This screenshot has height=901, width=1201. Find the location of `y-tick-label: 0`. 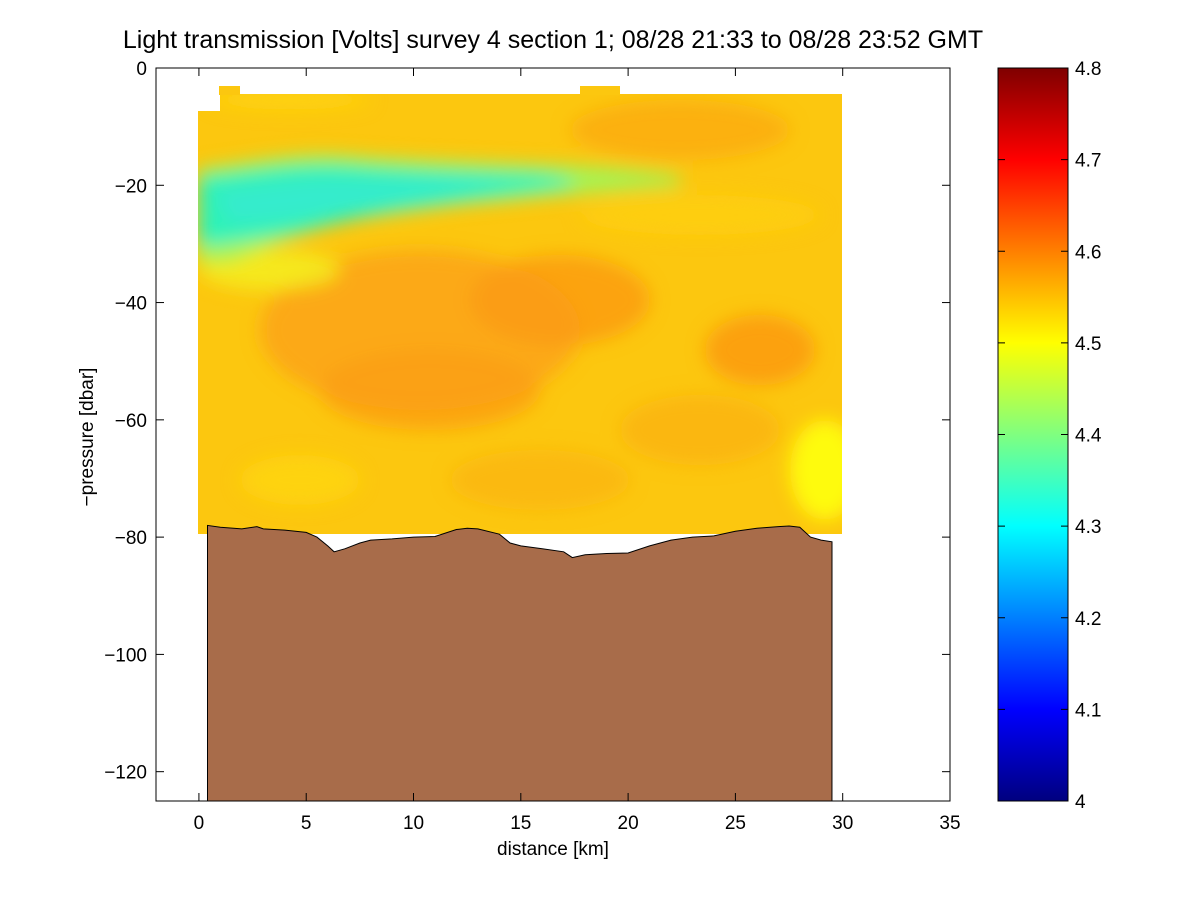

y-tick-label: 0 is located at coordinates (141, 69).